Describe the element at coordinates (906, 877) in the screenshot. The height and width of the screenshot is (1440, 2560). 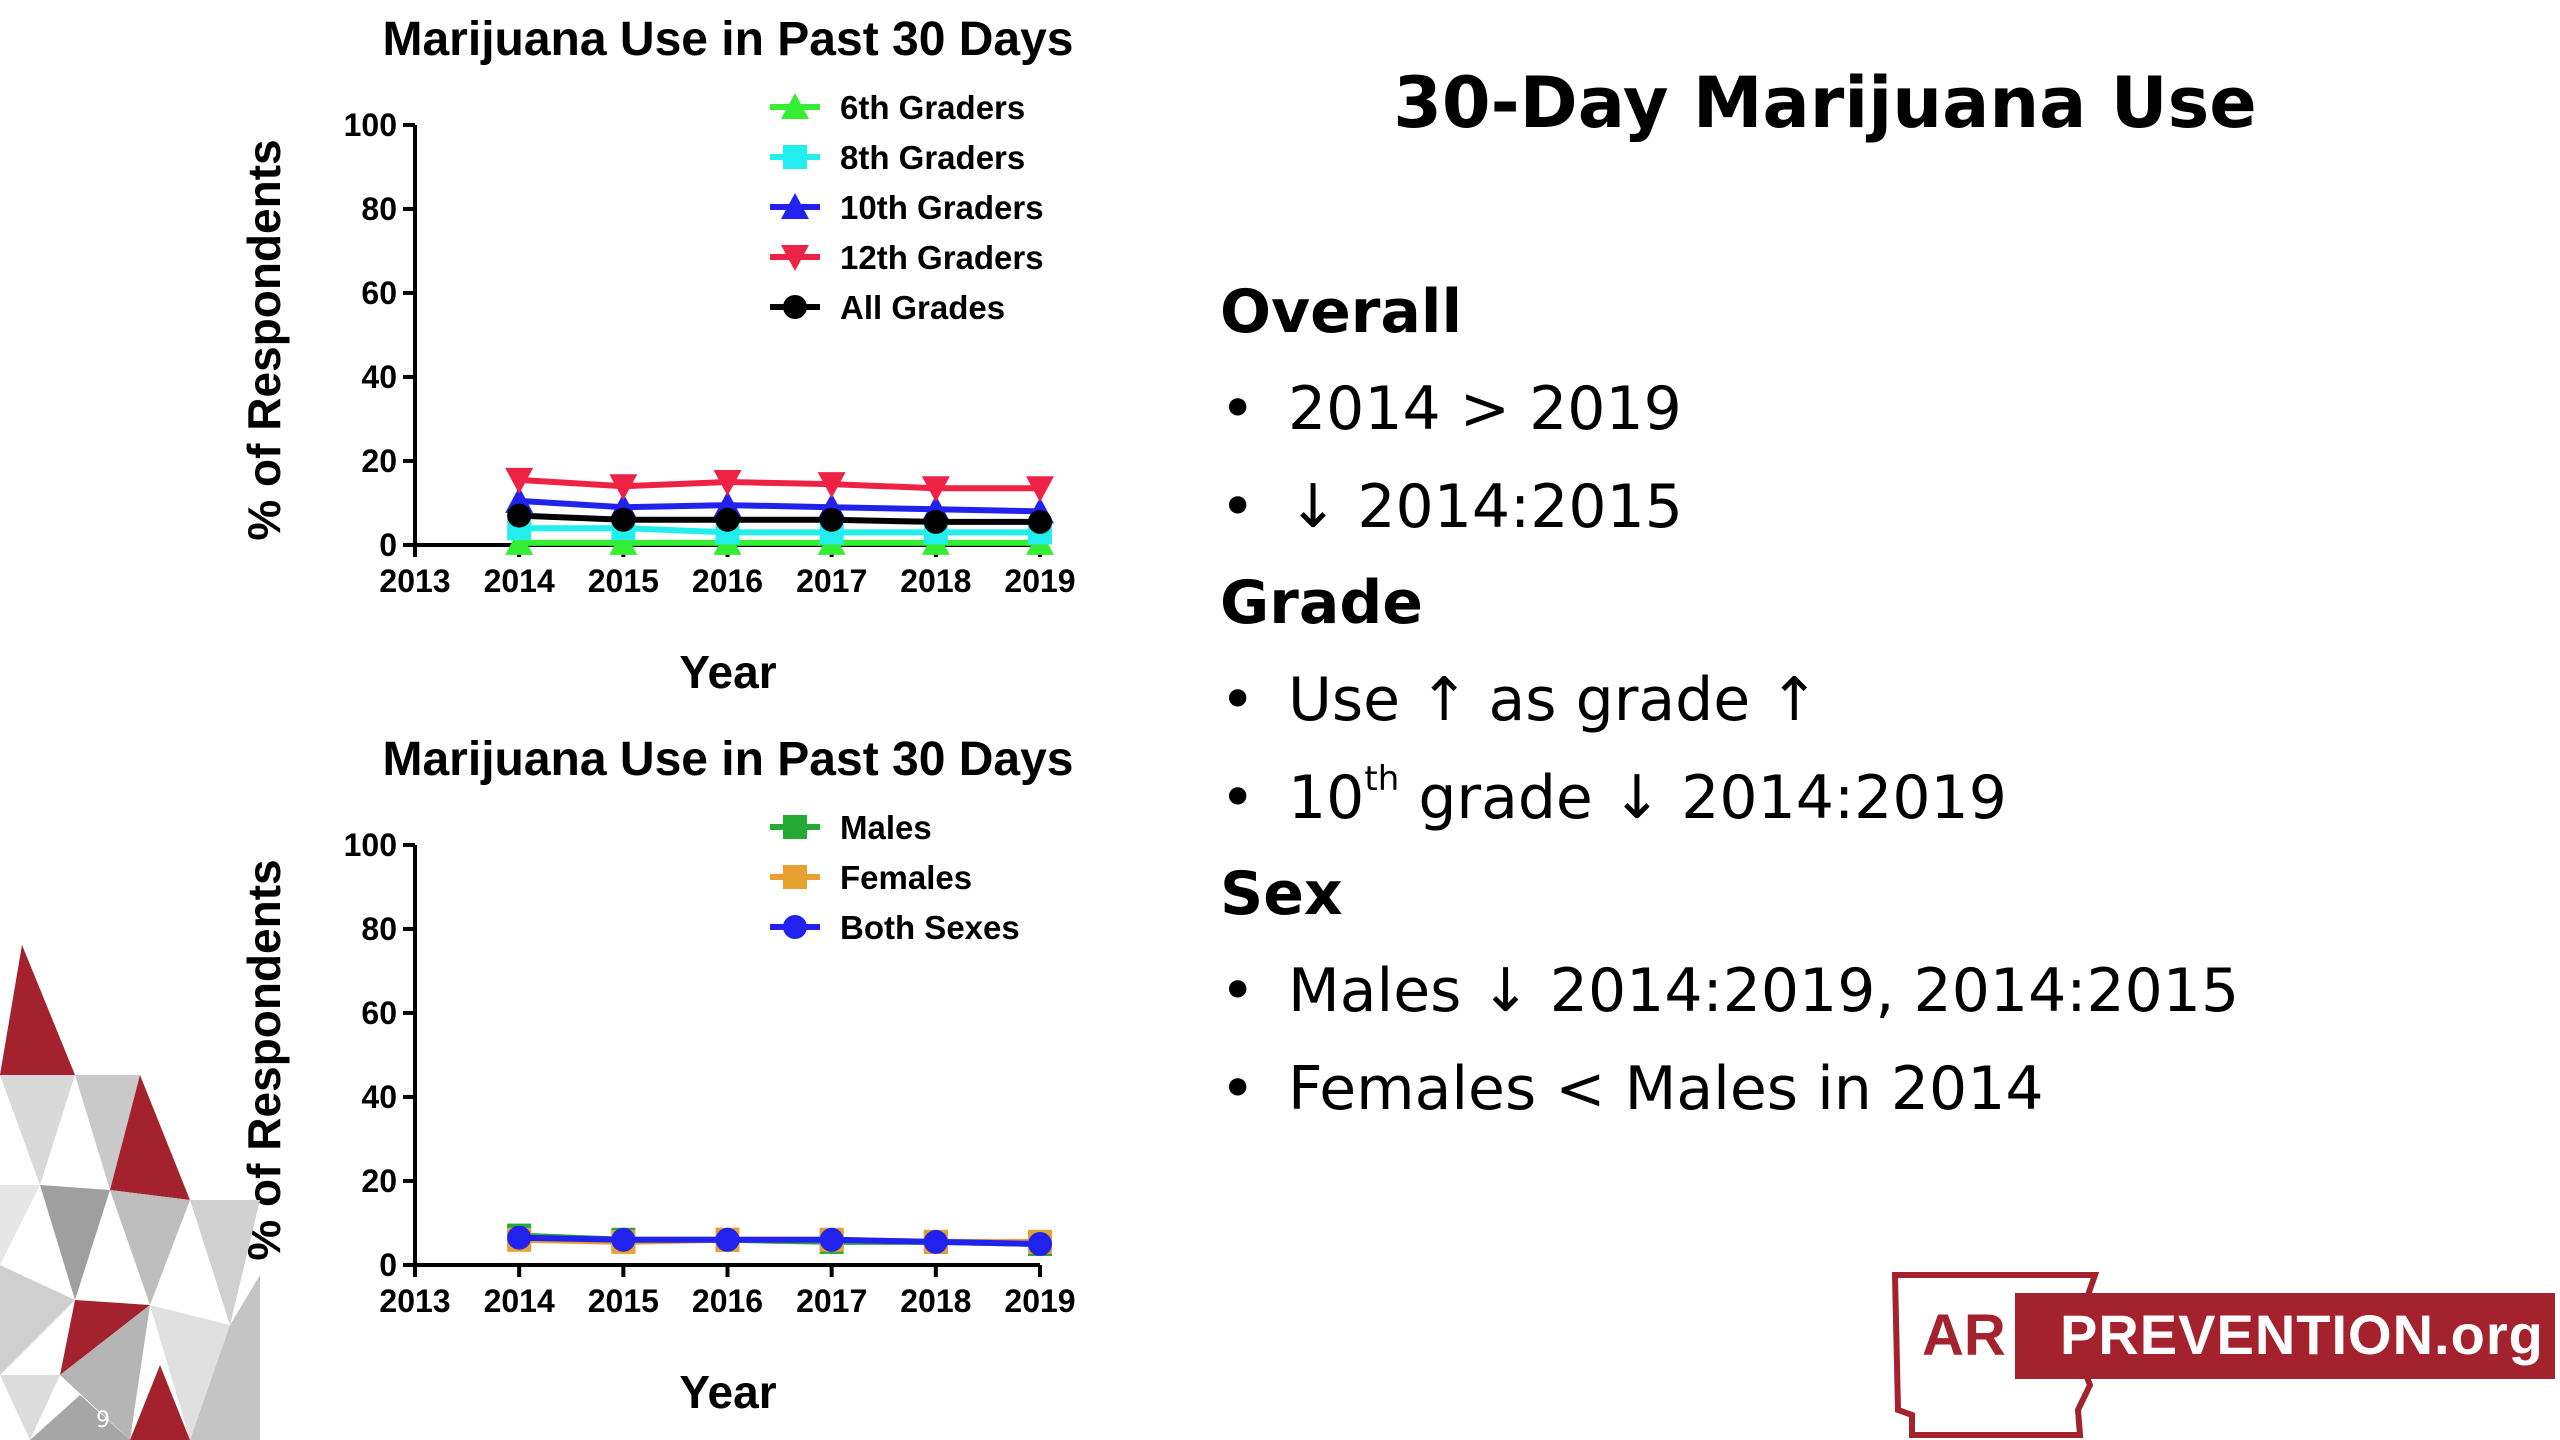
I see `legend-label: Females` at that location.